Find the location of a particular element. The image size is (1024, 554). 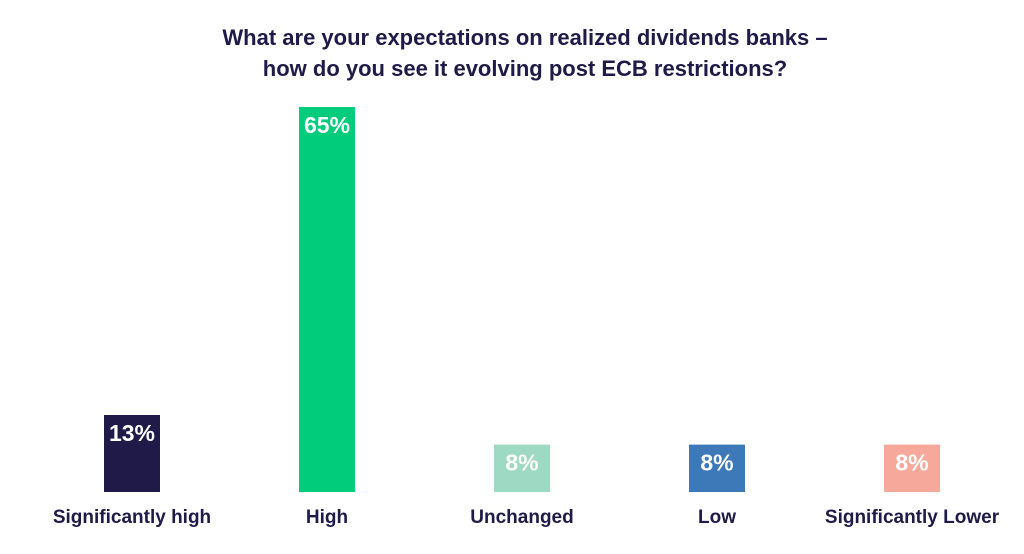

data-label-4: 8% is located at coordinates (911, 463).